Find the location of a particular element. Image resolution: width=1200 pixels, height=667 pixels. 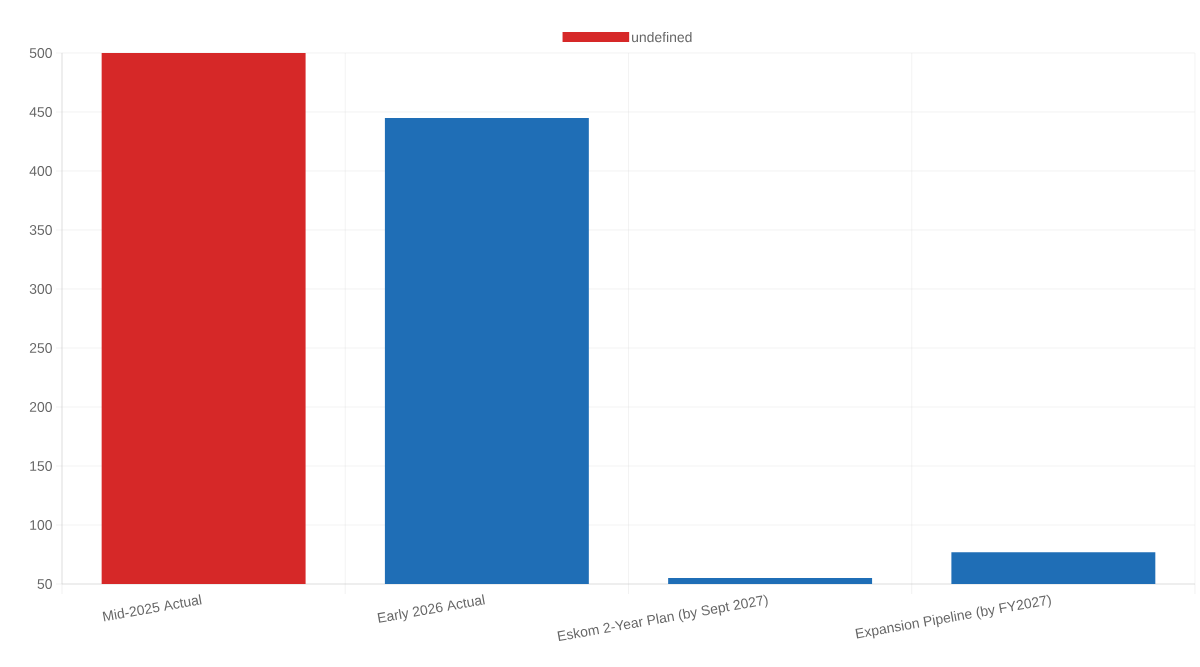

y-tick-label: 500 is located at coordinates (40, 53).